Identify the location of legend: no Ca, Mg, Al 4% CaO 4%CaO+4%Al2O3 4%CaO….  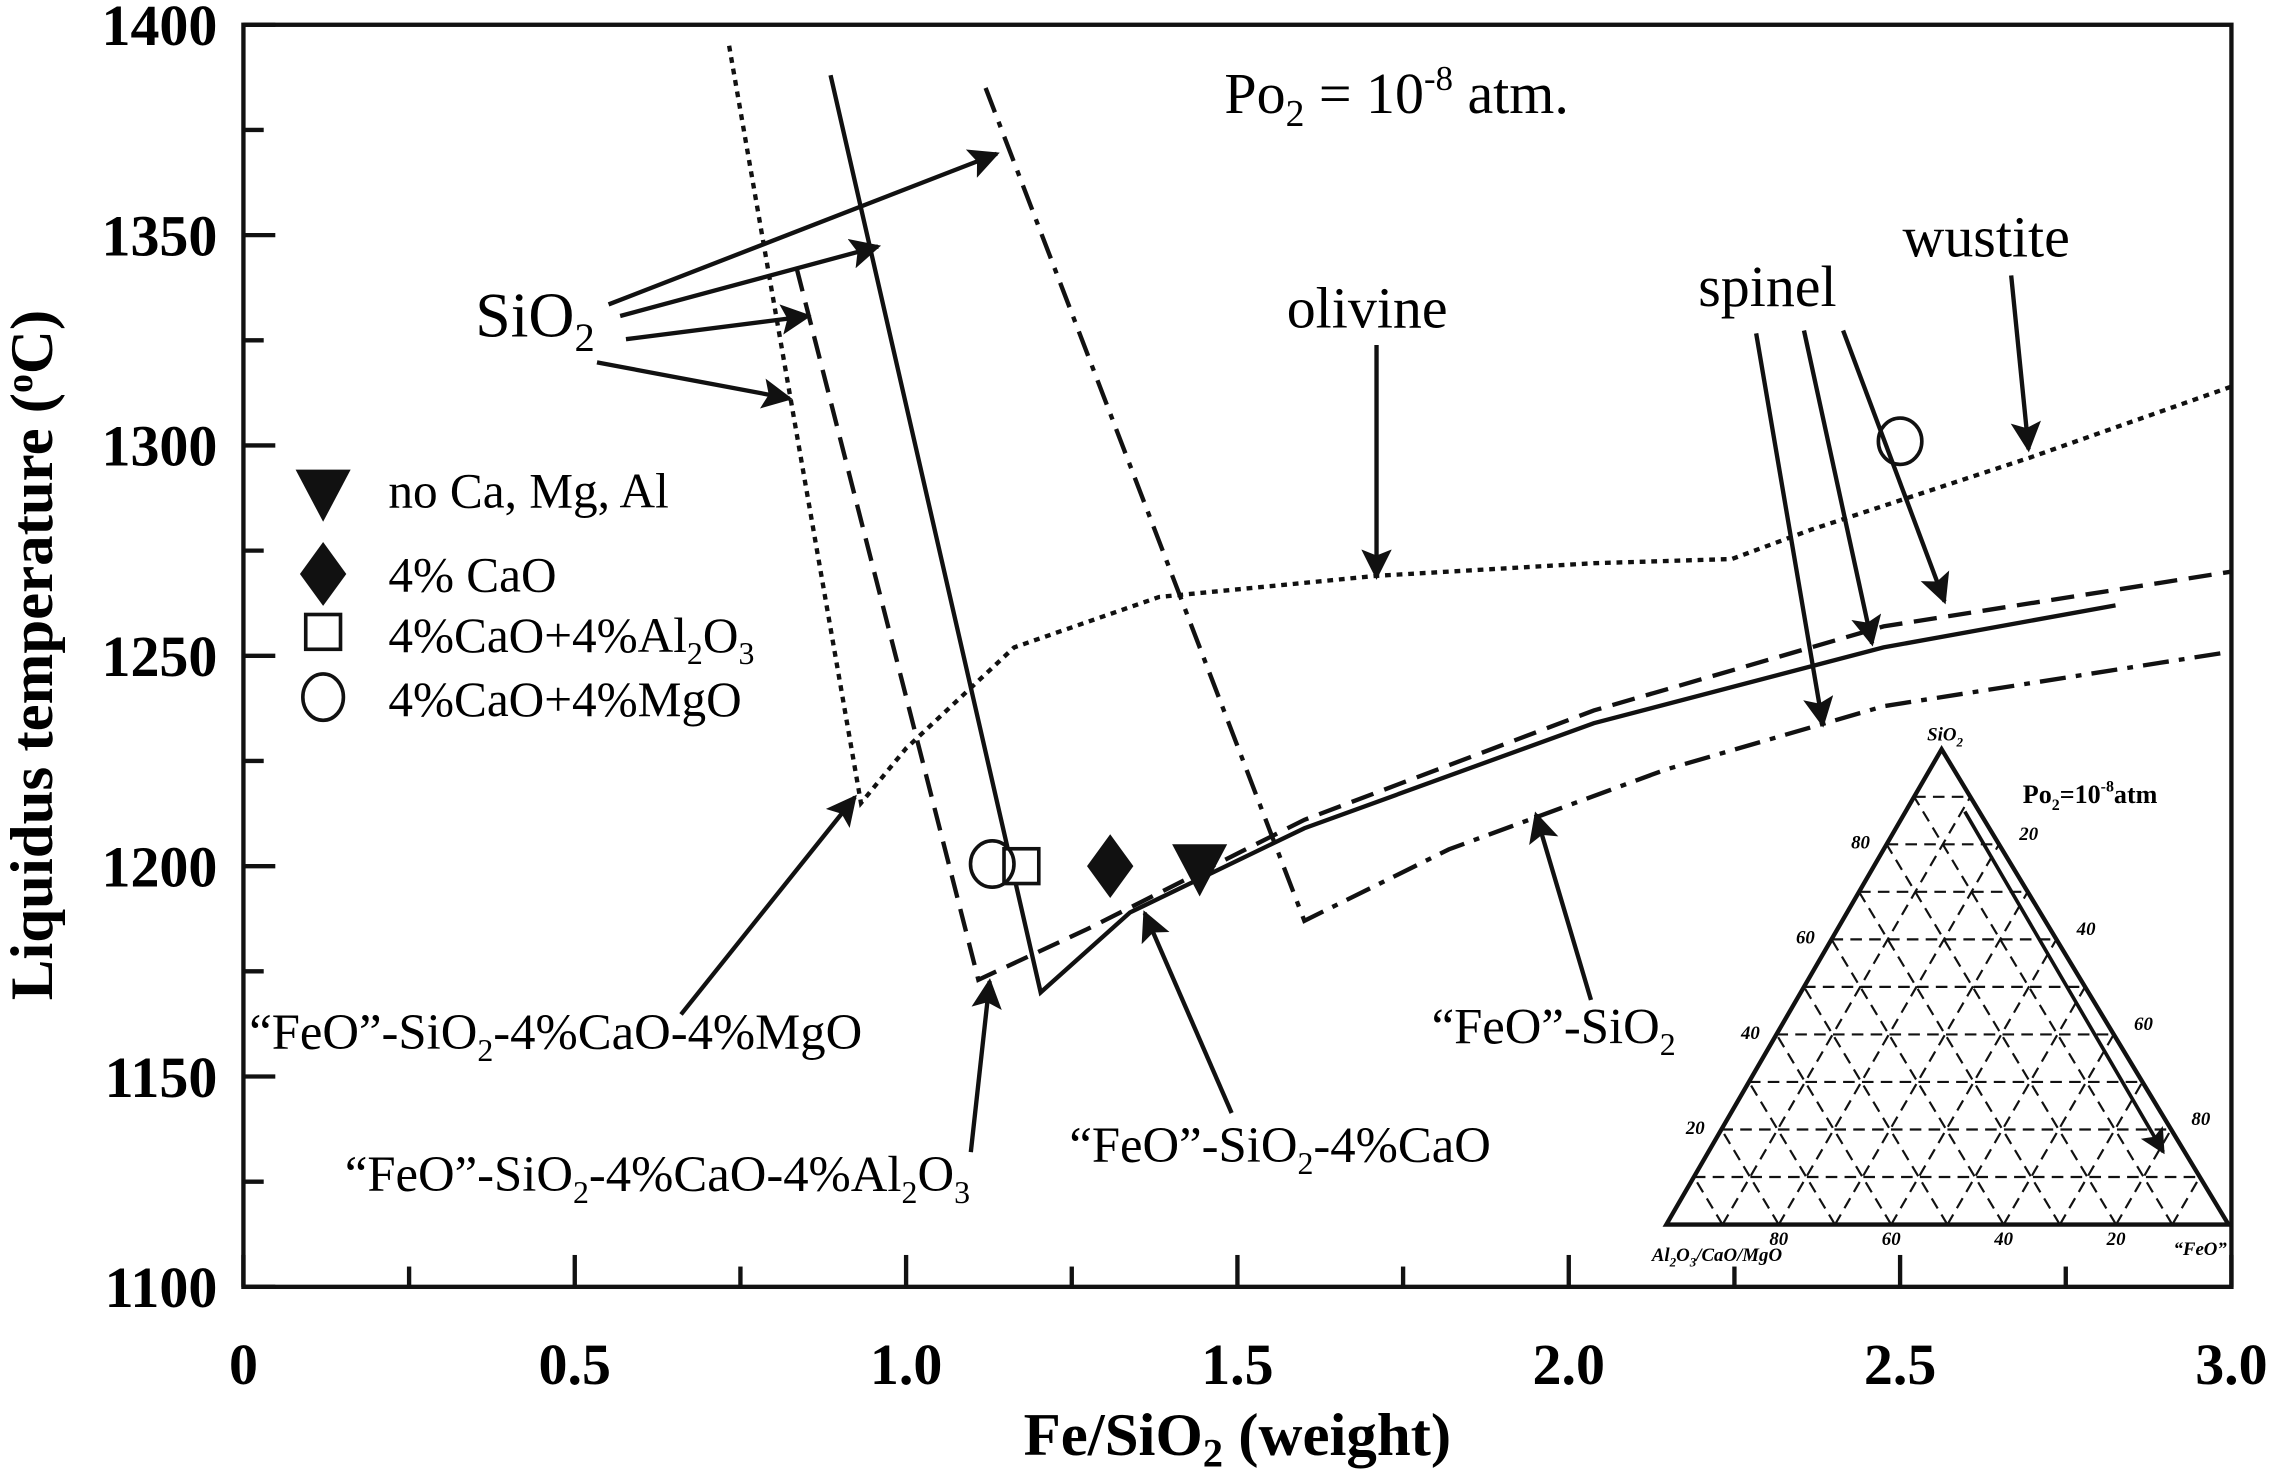
(524, 595).